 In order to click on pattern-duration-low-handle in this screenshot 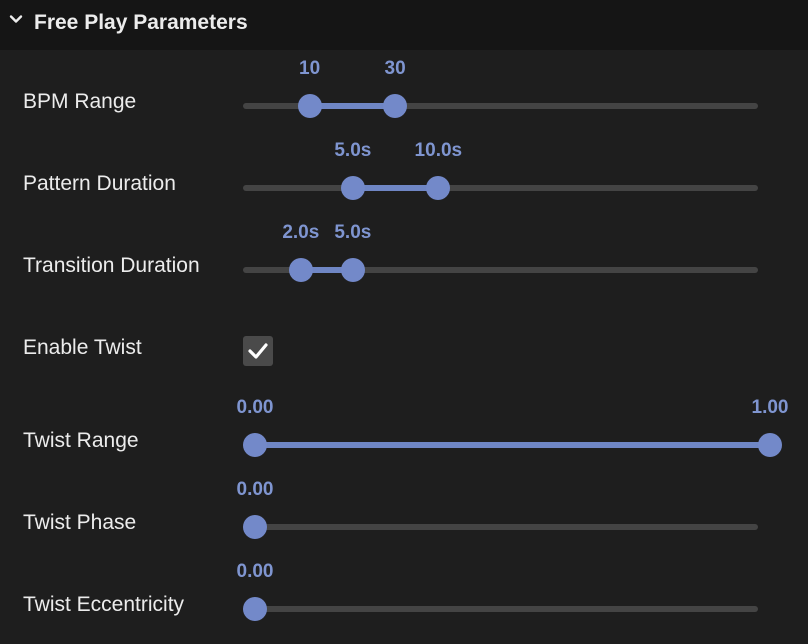, I will do `click(352, 188)`.